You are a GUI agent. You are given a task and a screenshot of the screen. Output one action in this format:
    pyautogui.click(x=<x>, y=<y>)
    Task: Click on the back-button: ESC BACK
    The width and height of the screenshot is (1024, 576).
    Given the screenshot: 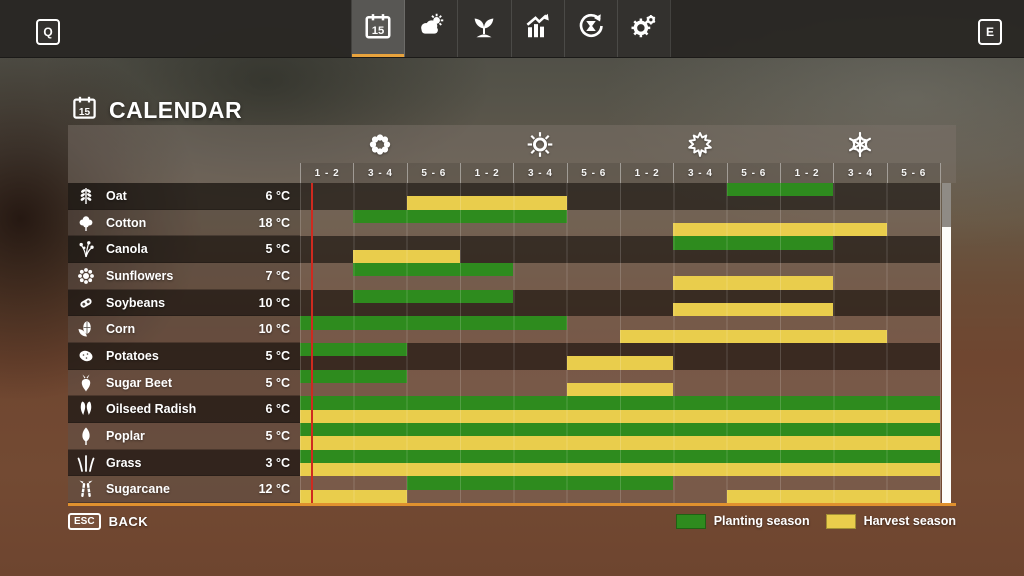 What is the action you would take?
    pyautogui.click(x=108, y=521)
    